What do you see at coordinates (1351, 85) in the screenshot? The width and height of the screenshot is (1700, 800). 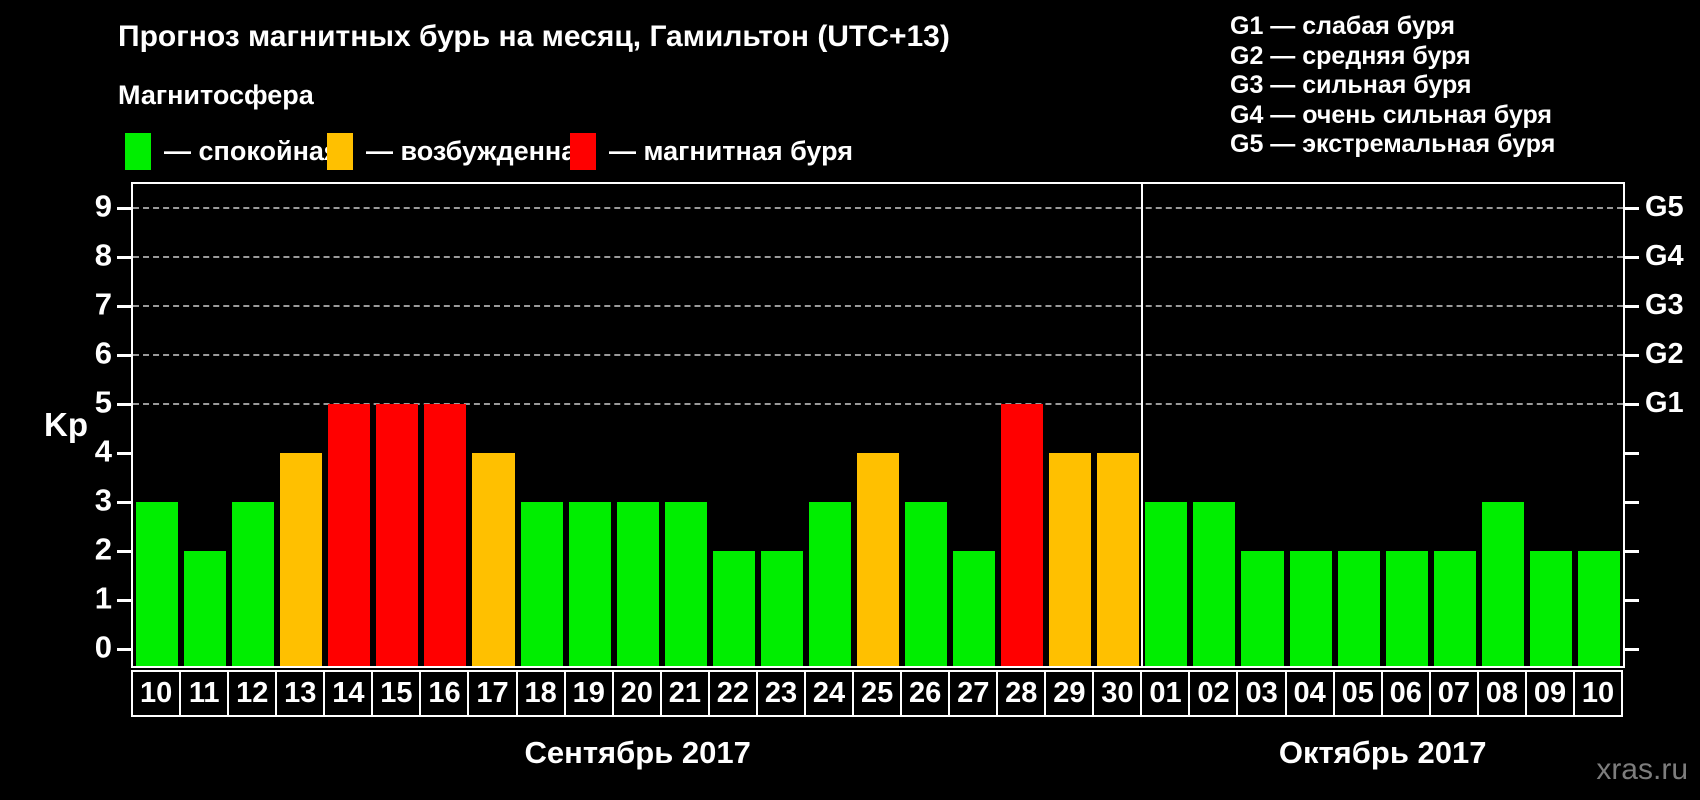 I see `g-legend-line-3: G3 — сильная буря` at bounding box center [1351, 85].